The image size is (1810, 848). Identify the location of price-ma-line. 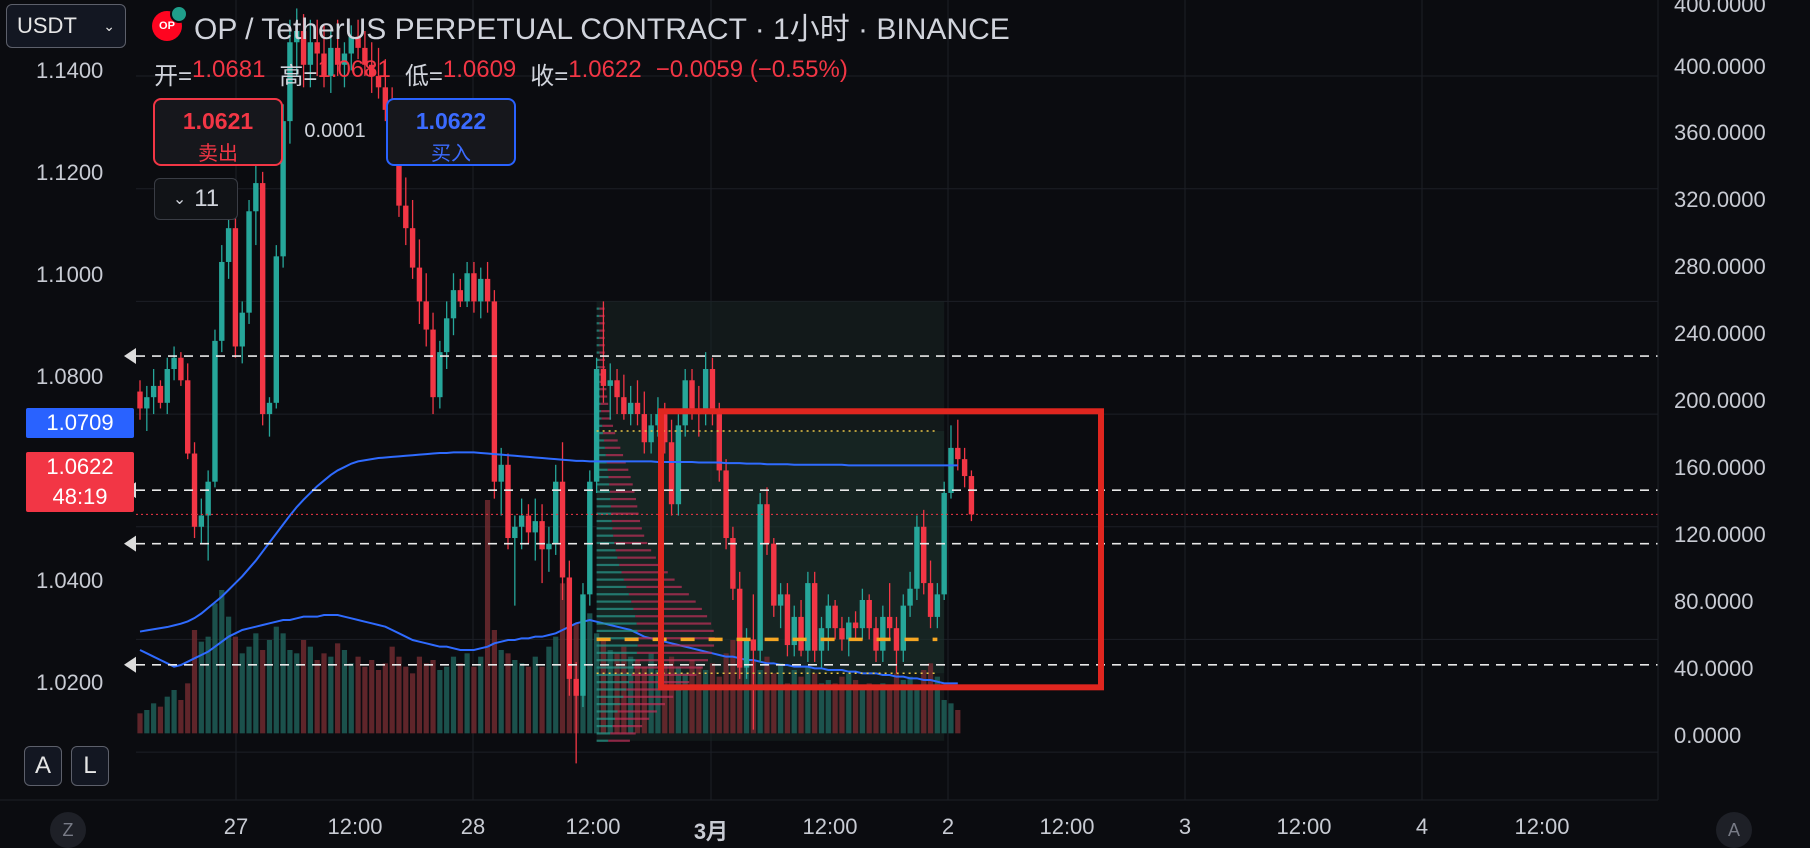
(548, 542).